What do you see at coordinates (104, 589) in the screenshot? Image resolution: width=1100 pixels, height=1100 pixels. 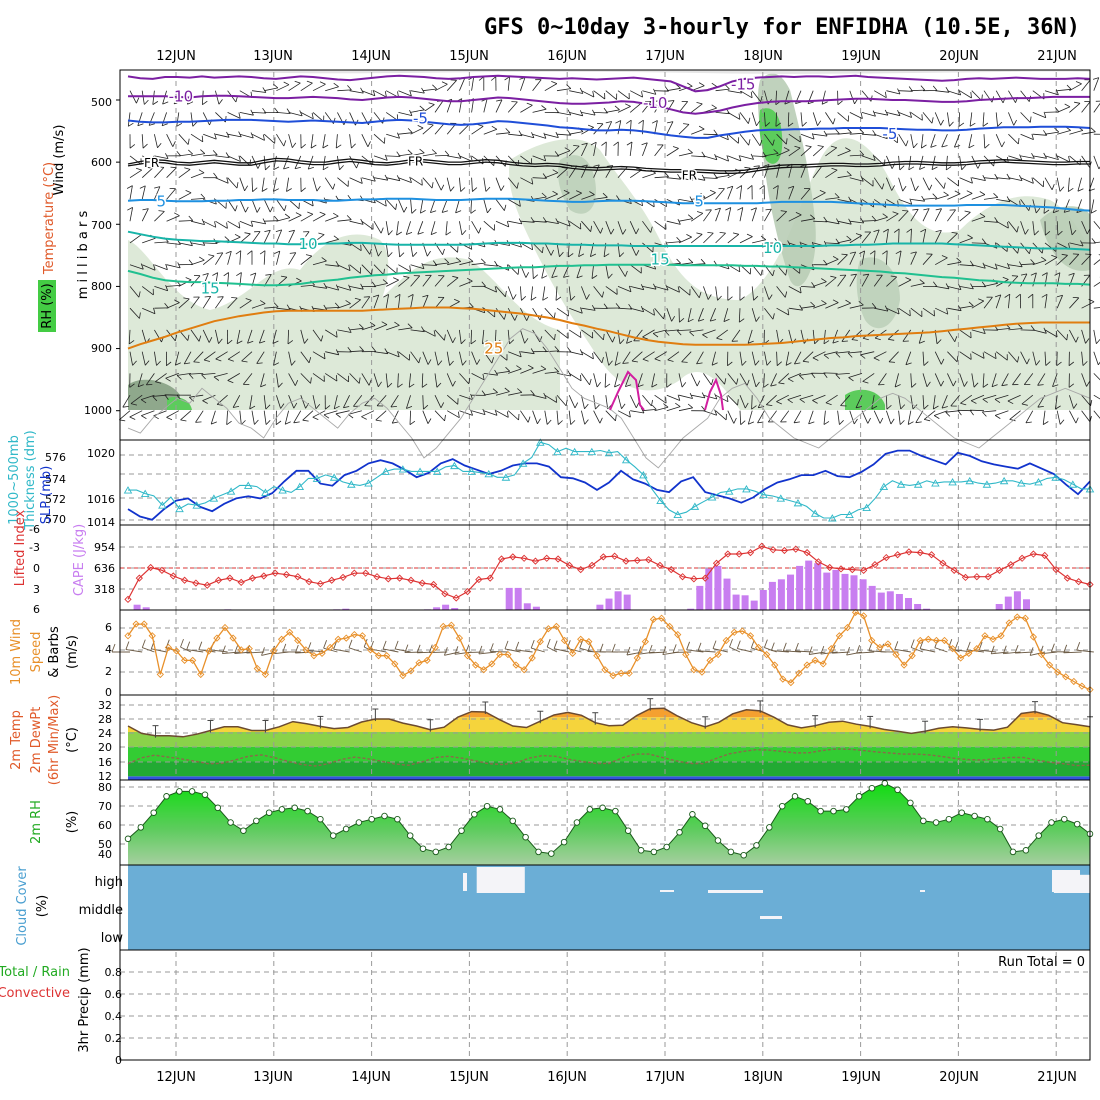 I see `tick-label: 318` at bounding box center [104, 589].